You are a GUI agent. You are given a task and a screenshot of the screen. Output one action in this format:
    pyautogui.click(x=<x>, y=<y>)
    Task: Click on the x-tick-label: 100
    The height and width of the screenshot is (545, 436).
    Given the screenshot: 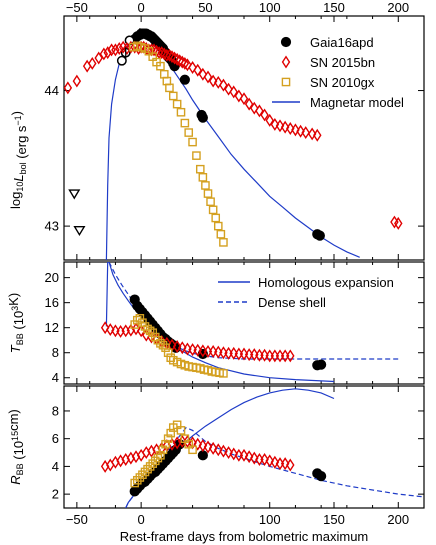 What is the action you would take?
    pyautogui.click(x=270, y=519)
    